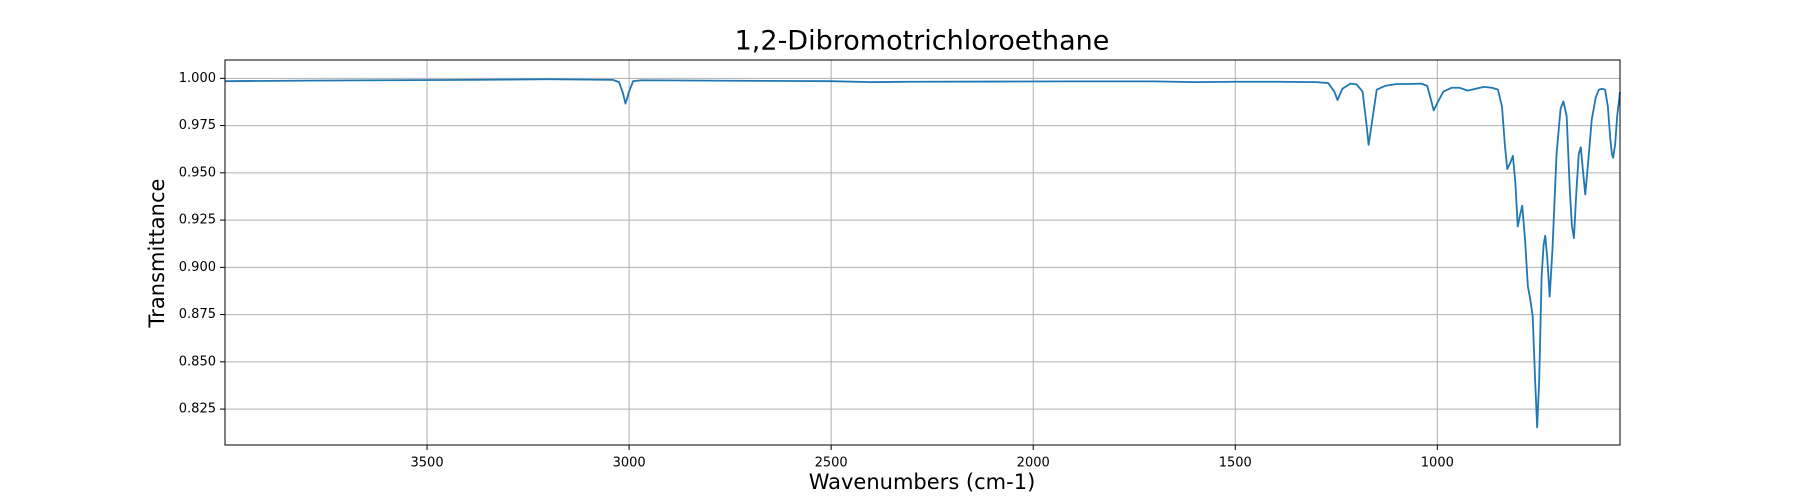 This screenshot has width=1800, height=500. Describe the element at coordinates (197, 361) in the screenshot. I see `y-tick-label: 0.850` at that location.